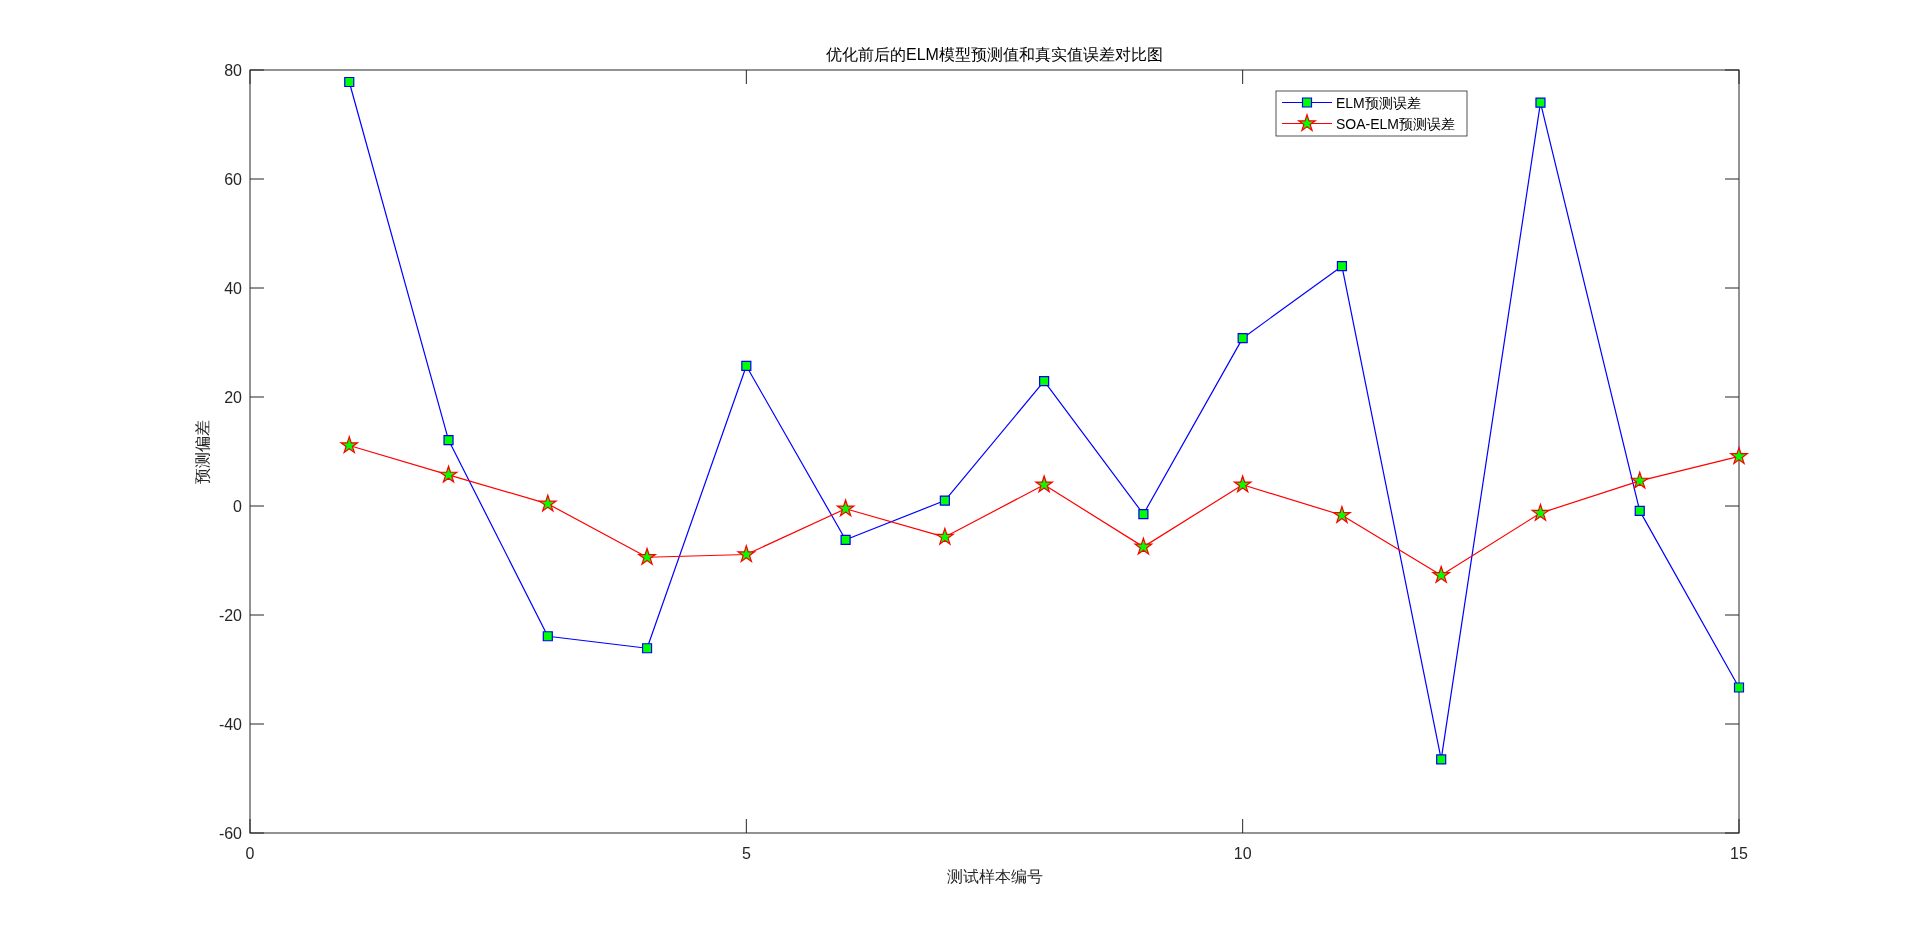 The width and height of the screenshot is (1920, 937). Describe the element at coordinates (994, 876) in the screenshot. I see `x-axis-title: 测试样本编号` at that location.